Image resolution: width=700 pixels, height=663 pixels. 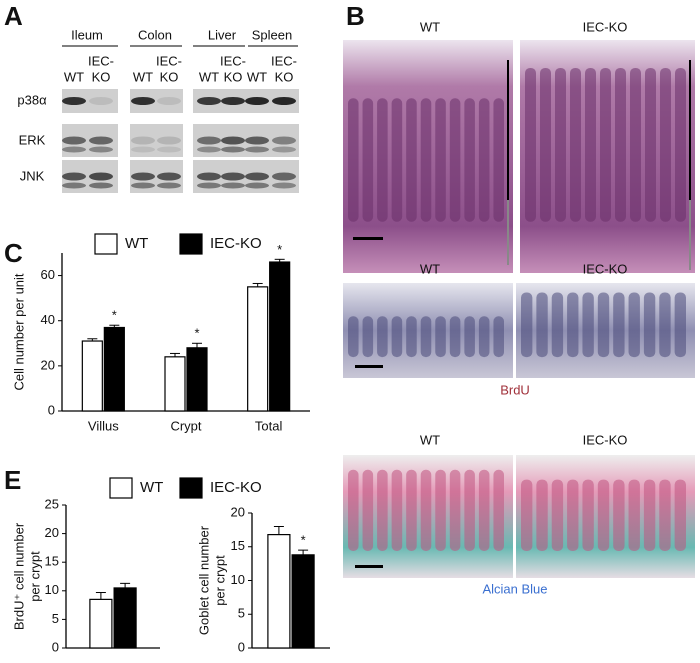 I want to click on y-tick-label: 5, so click(x=55, y=618).